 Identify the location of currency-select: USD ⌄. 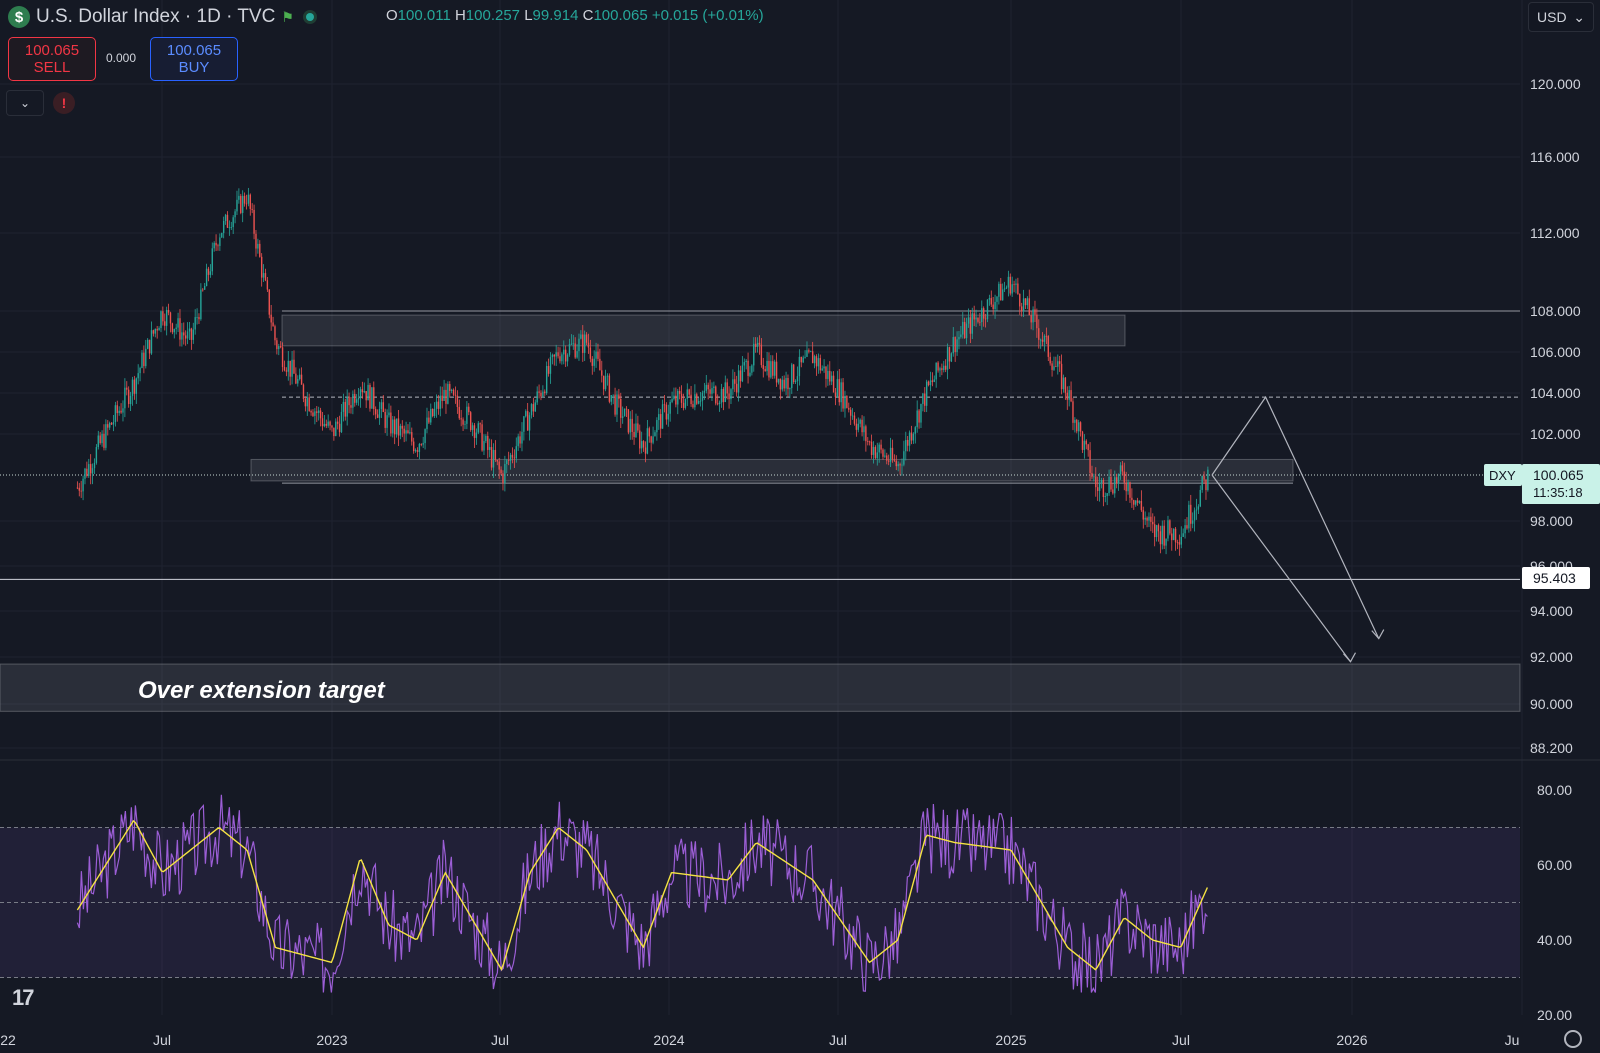
(1561, 17).